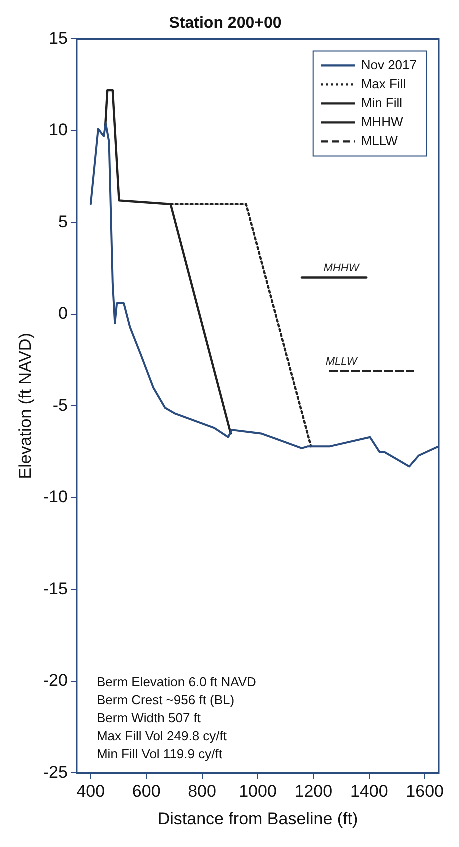 This screenshot has height=847, width=459. I want to click on annotation: Berm Width 507 ft, so click(149, 718).